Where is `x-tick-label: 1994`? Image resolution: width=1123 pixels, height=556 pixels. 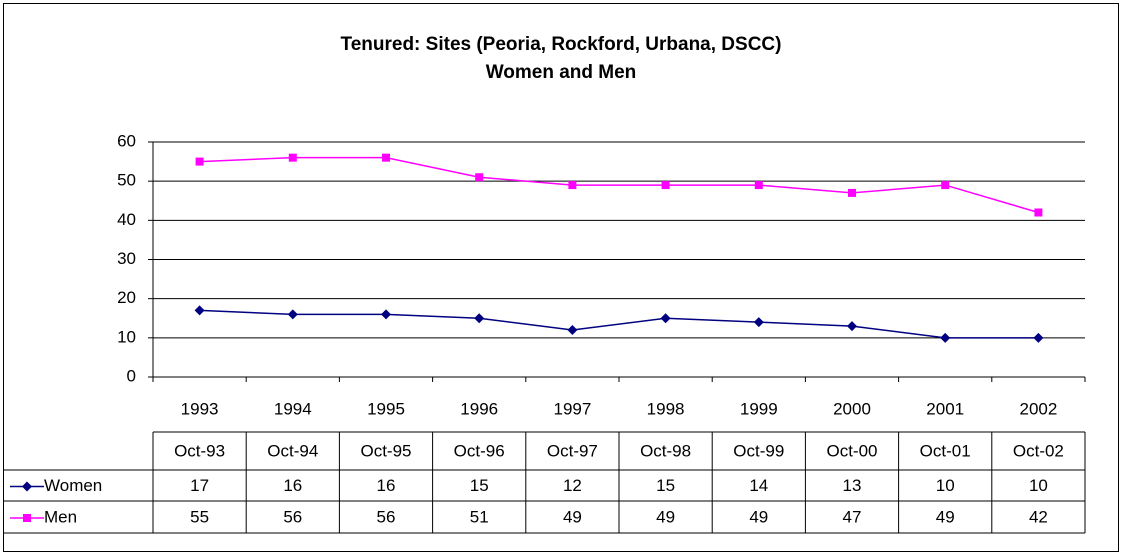 x-tick-label: 1994 is located at coordinates (293, 408).